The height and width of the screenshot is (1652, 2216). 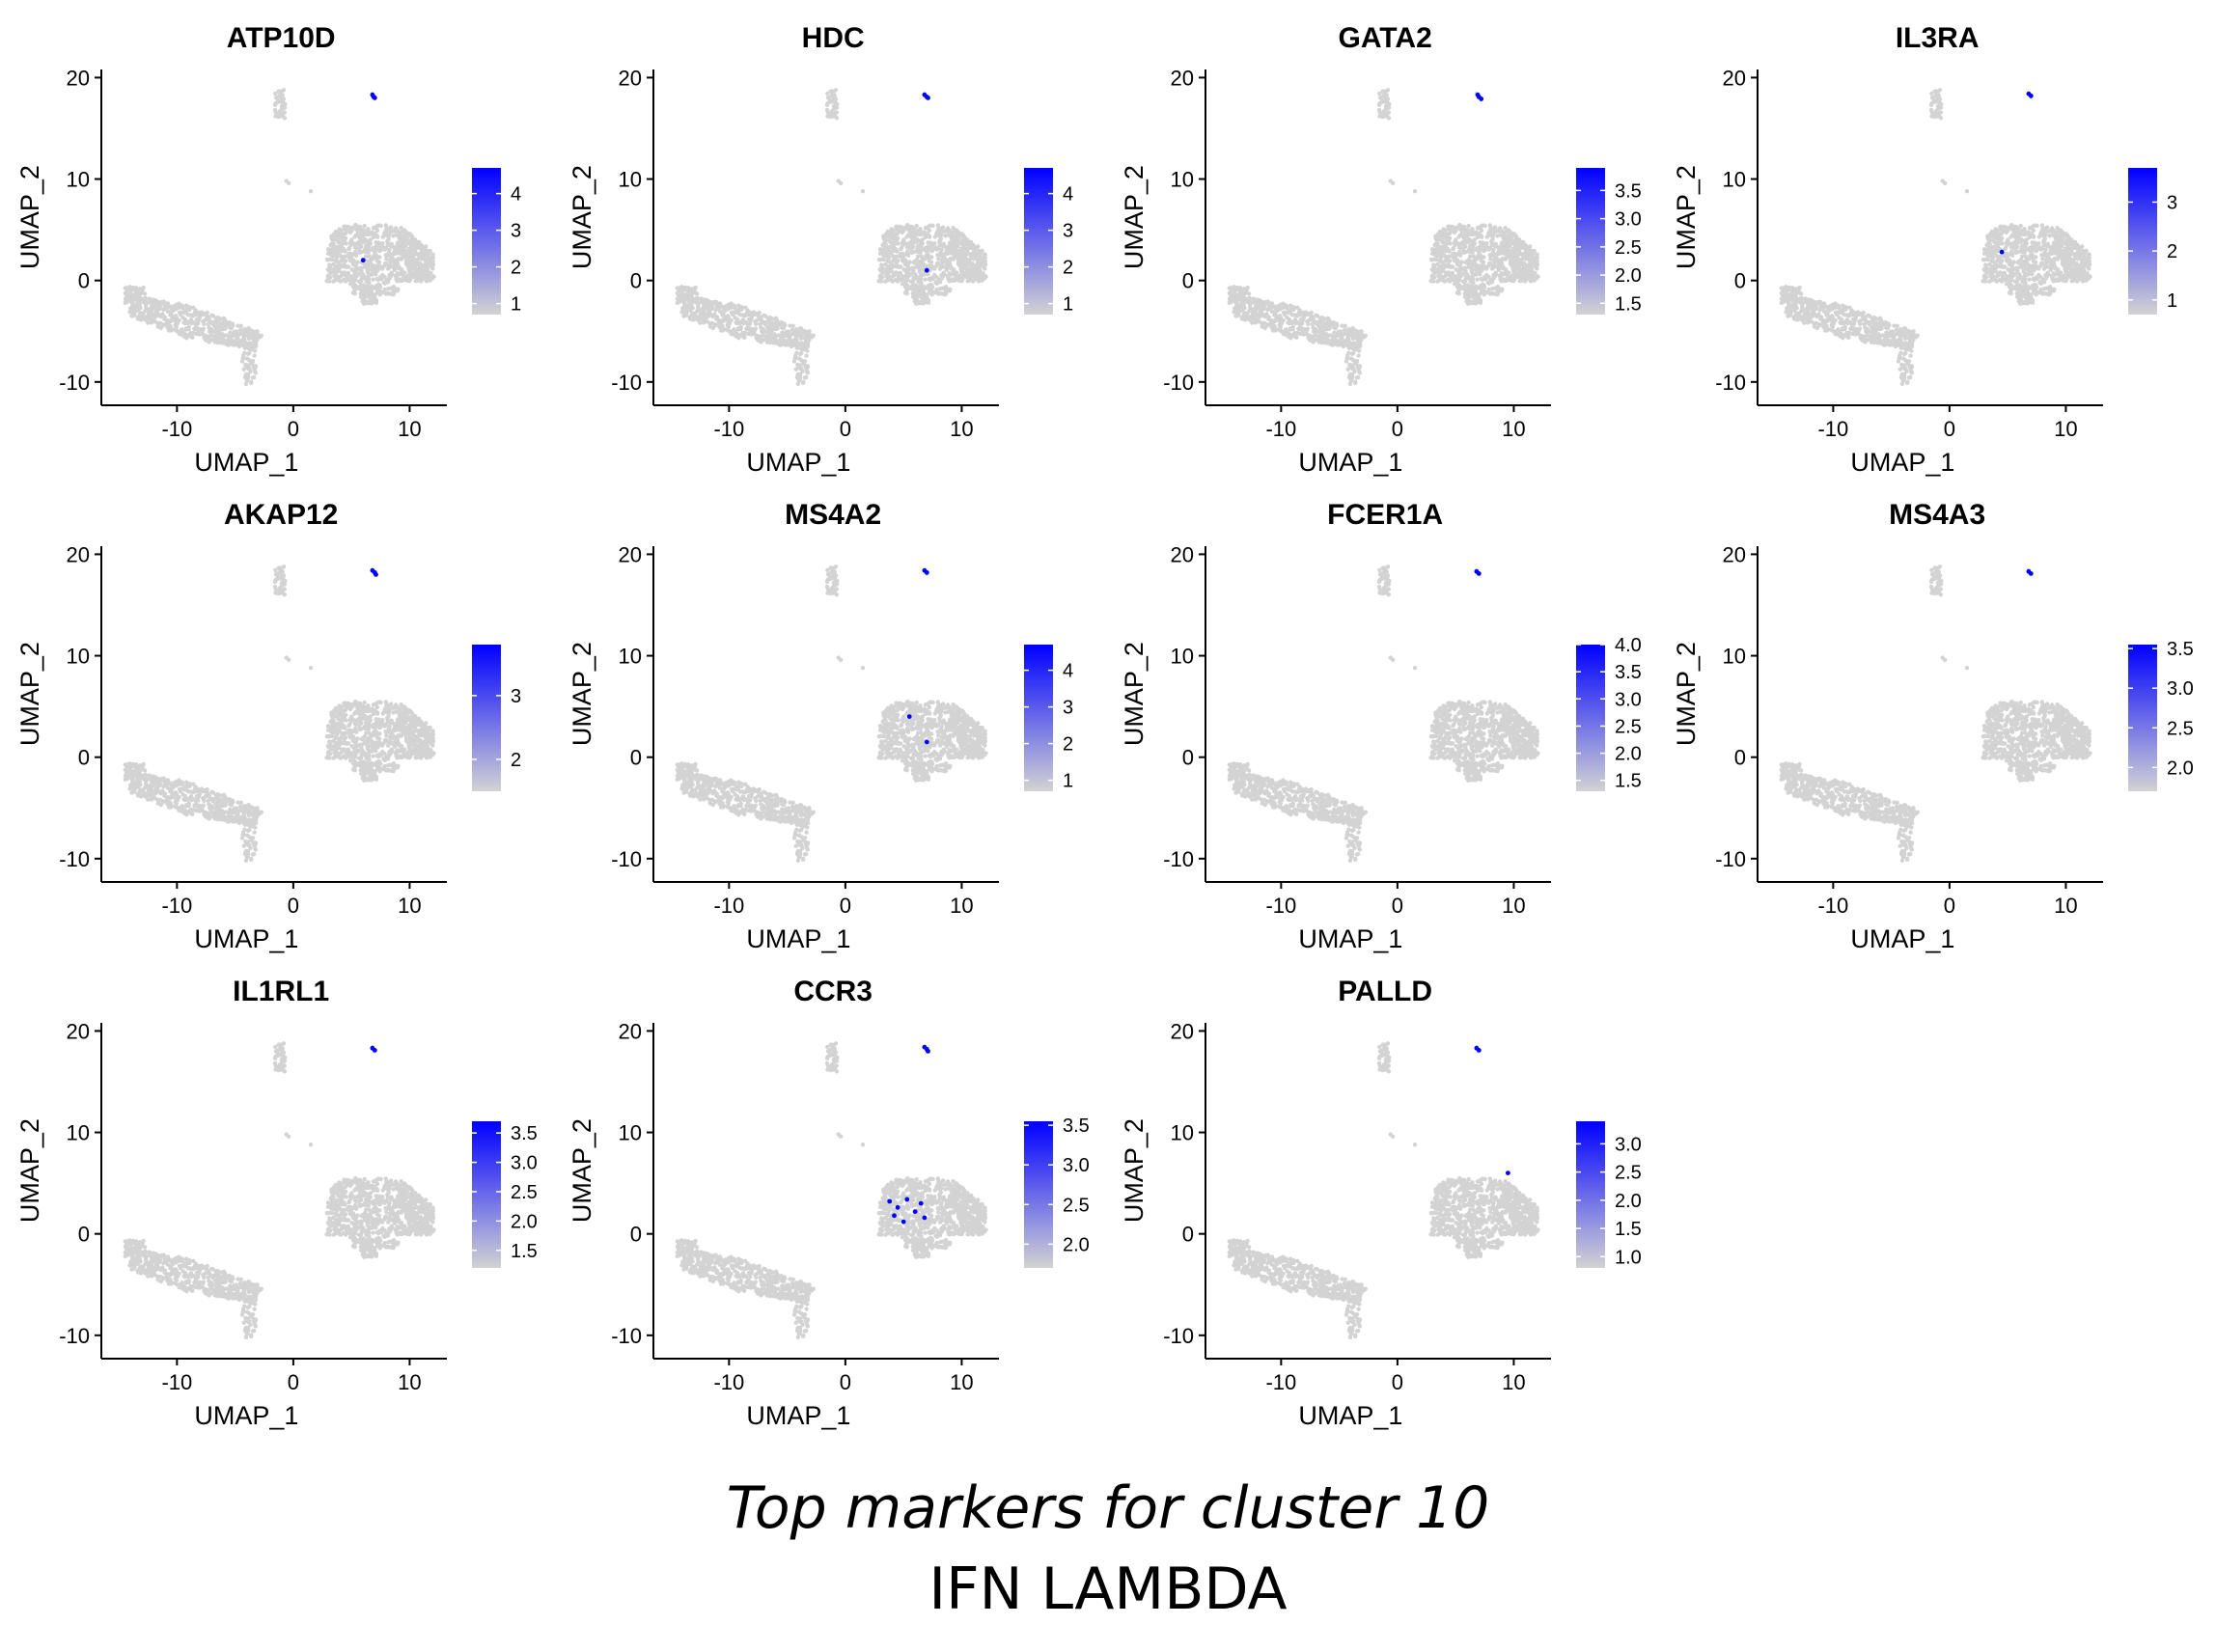 What do you see at coordinates (1513, 429) in the screenshot?
I see `x-tick-label: 10` at bounding box center [1513, 429].